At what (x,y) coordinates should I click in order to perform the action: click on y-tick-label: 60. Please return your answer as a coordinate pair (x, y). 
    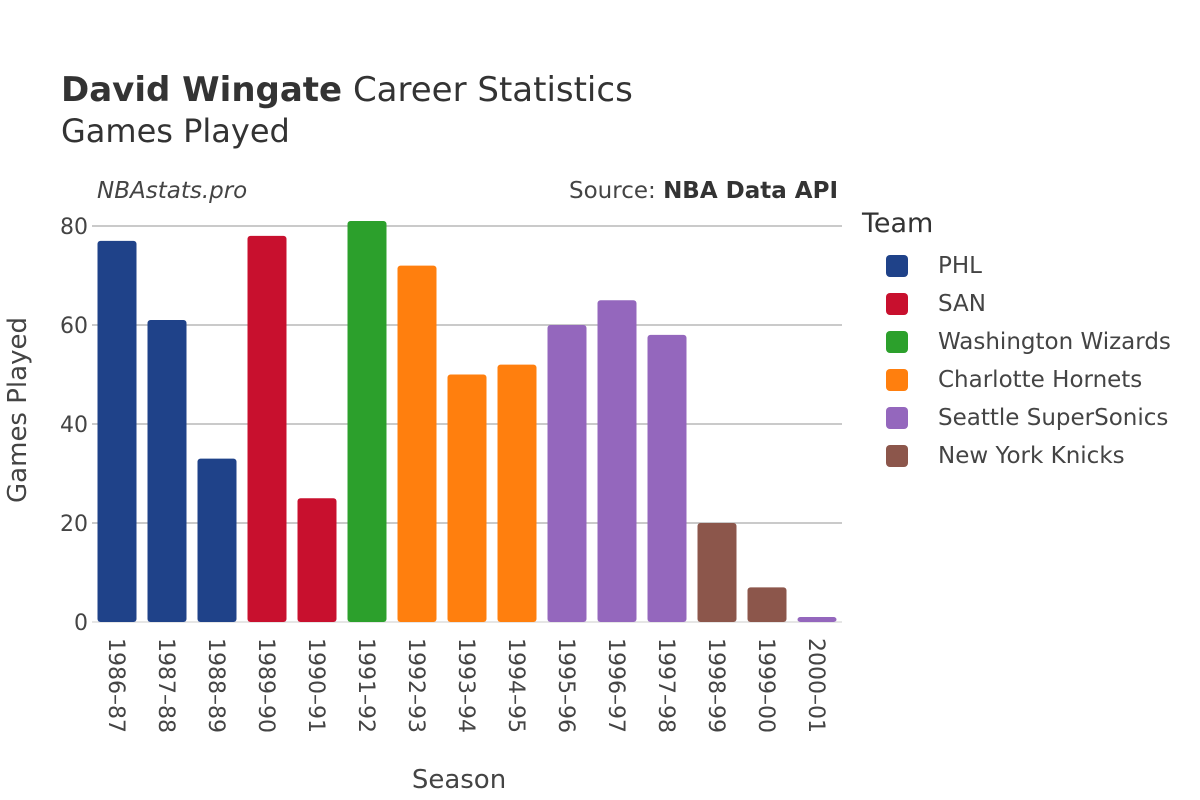
    Looking at the image, I should click on (74, 326).